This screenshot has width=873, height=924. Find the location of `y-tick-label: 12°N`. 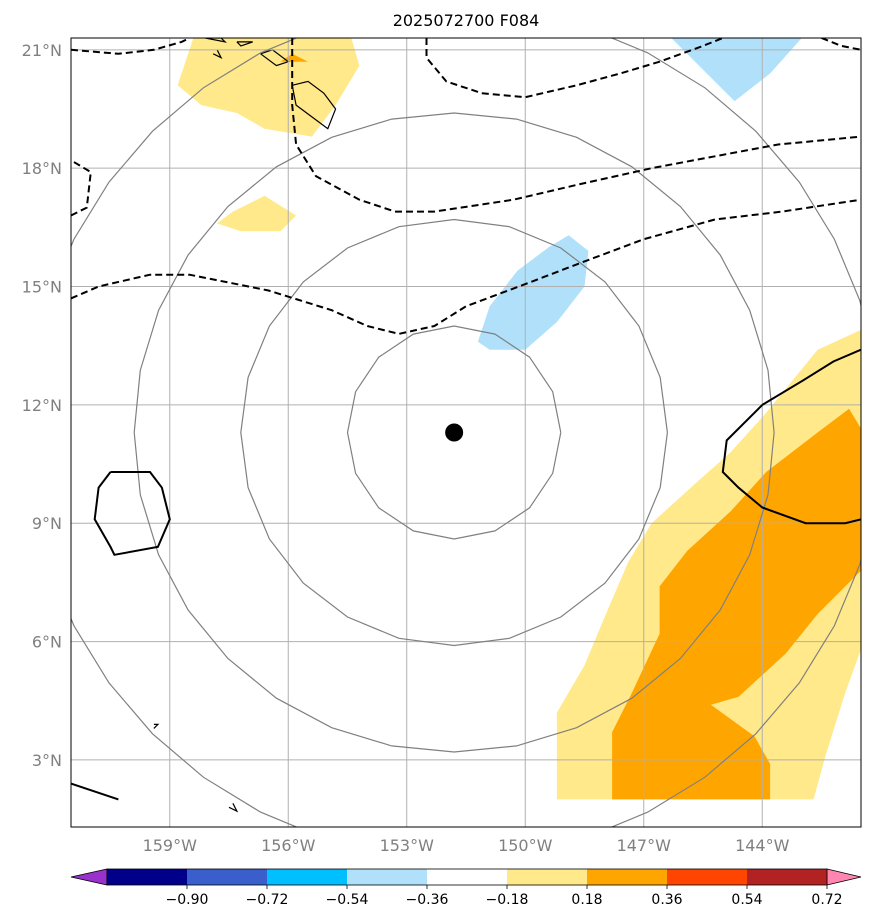

y-tick-label: 12°N is located at coordinates (42, 405).